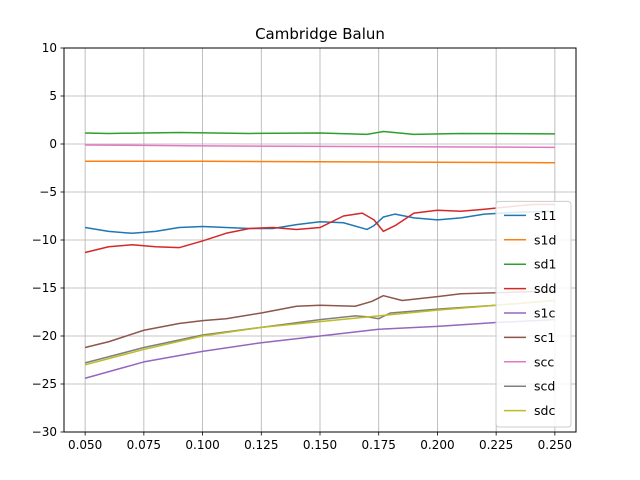 This screenshot has height=480, width=640. What do you see at coordinates (437, 445) in the screenshot?
I see `x-tick-label: 0.200` at bounding box center [437, 445].